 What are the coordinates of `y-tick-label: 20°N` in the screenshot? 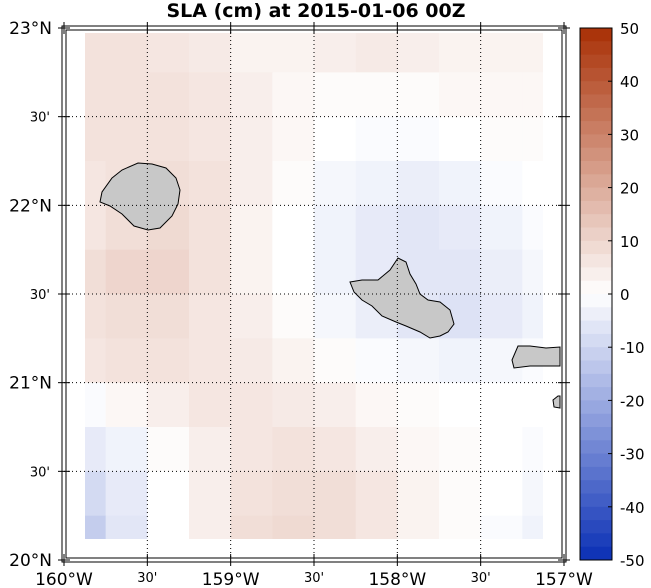 It's located at (30, 561).